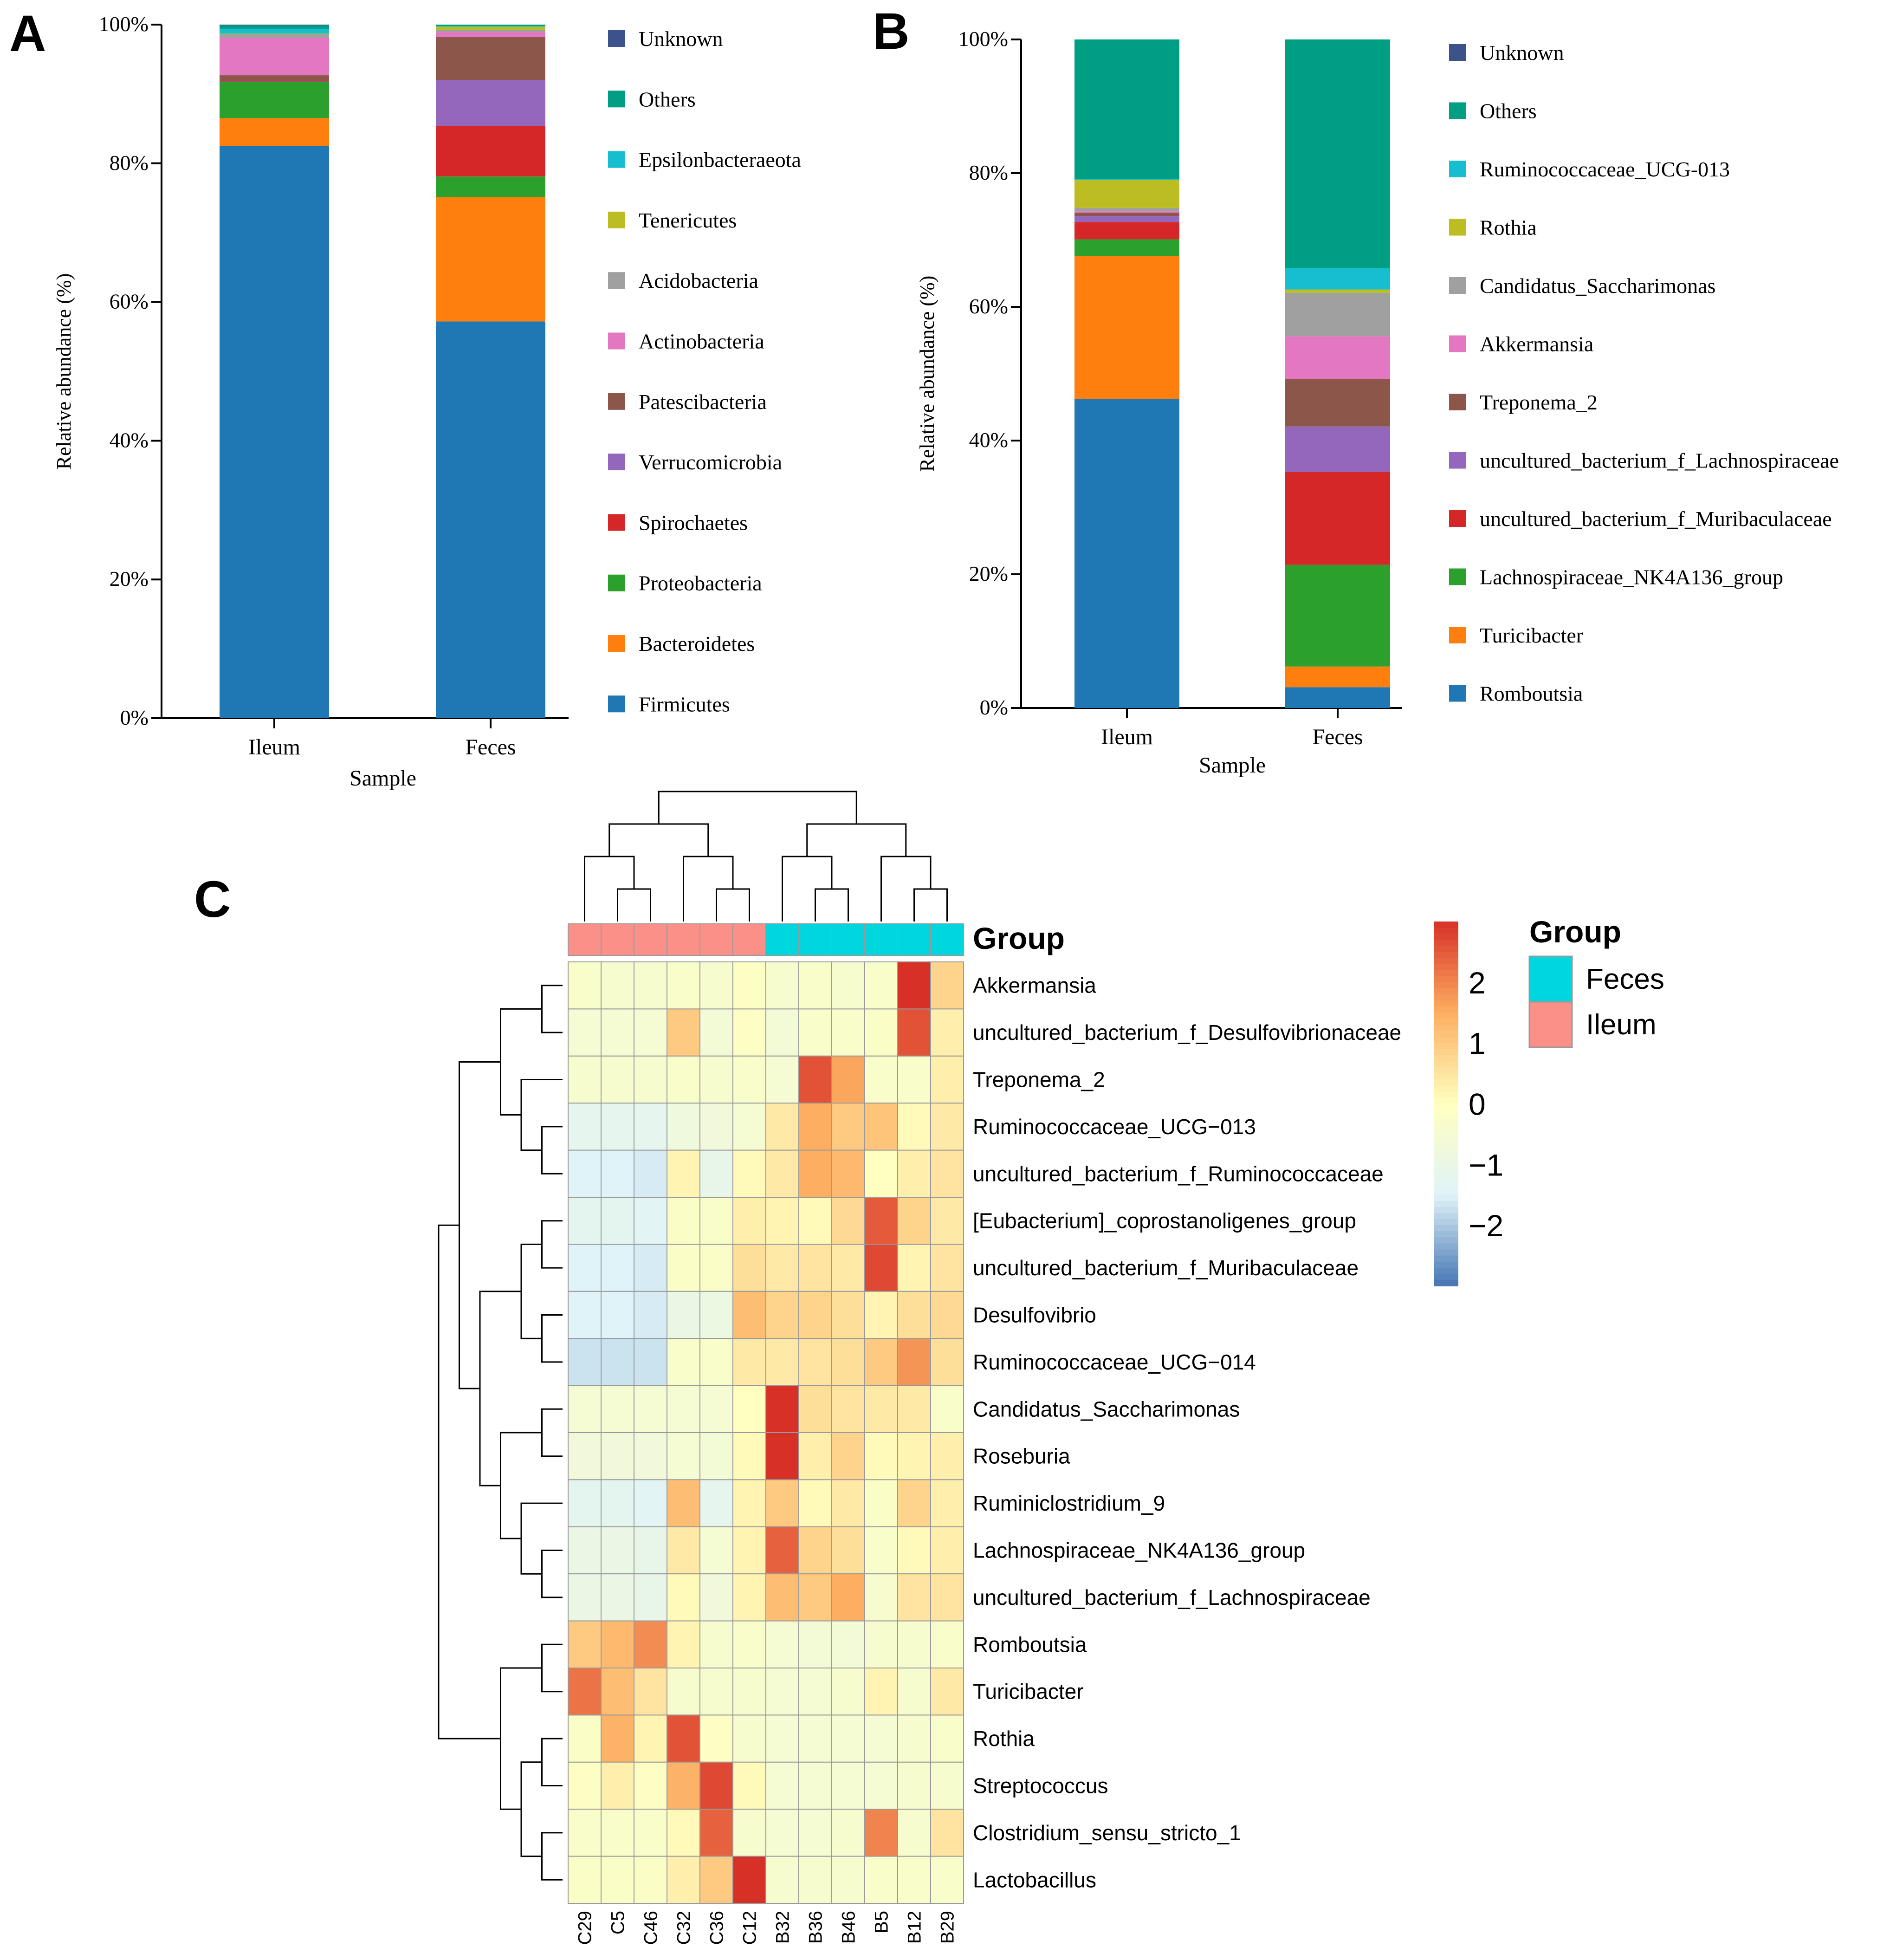 The width and height of the screenshot is (1877, 1960). I want to click on legend-label-epsilonbacteraeota: Epsilonbacteraeota, so click(720, 160).